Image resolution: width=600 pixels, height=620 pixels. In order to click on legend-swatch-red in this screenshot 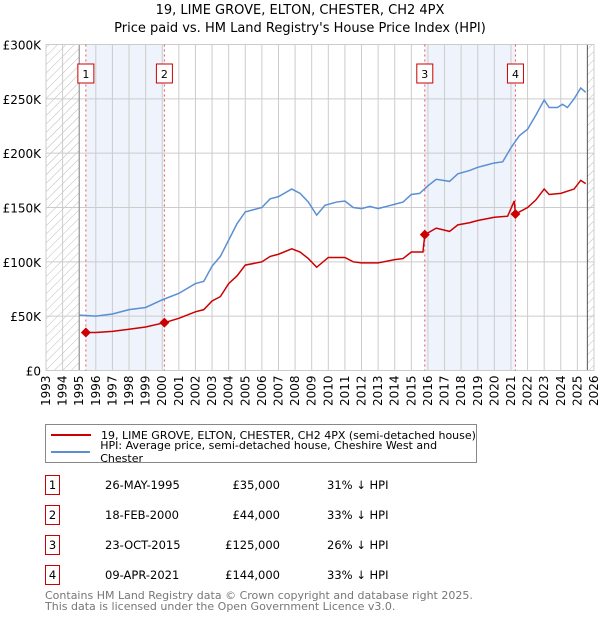, I will do `click(71, 435)`.